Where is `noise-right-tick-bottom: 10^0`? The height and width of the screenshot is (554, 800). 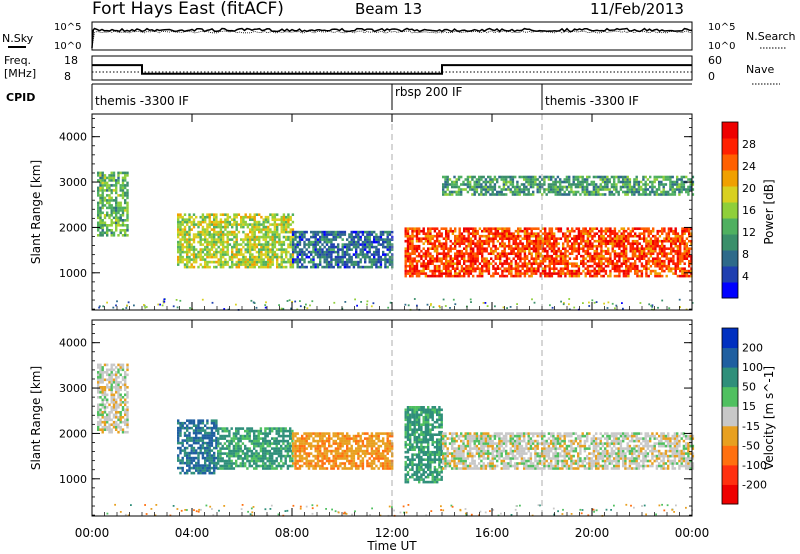
noise-right-tick-bottom: 10^0 is located at coordinates (721, 46).